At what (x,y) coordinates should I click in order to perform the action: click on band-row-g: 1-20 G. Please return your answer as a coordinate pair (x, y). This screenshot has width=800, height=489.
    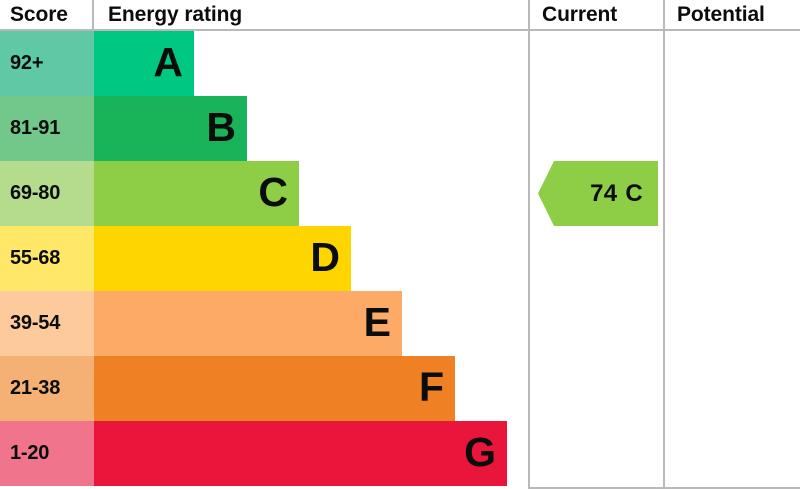
    Looking at the image, I should click on (265, 453).